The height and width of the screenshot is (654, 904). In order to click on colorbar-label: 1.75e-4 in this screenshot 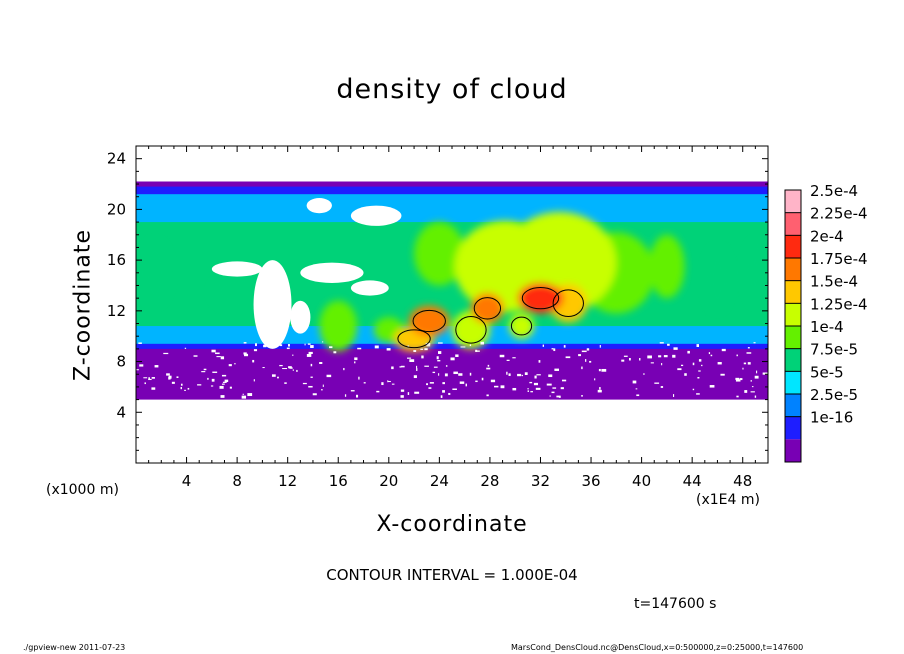, I will do `click(839, 259)`.